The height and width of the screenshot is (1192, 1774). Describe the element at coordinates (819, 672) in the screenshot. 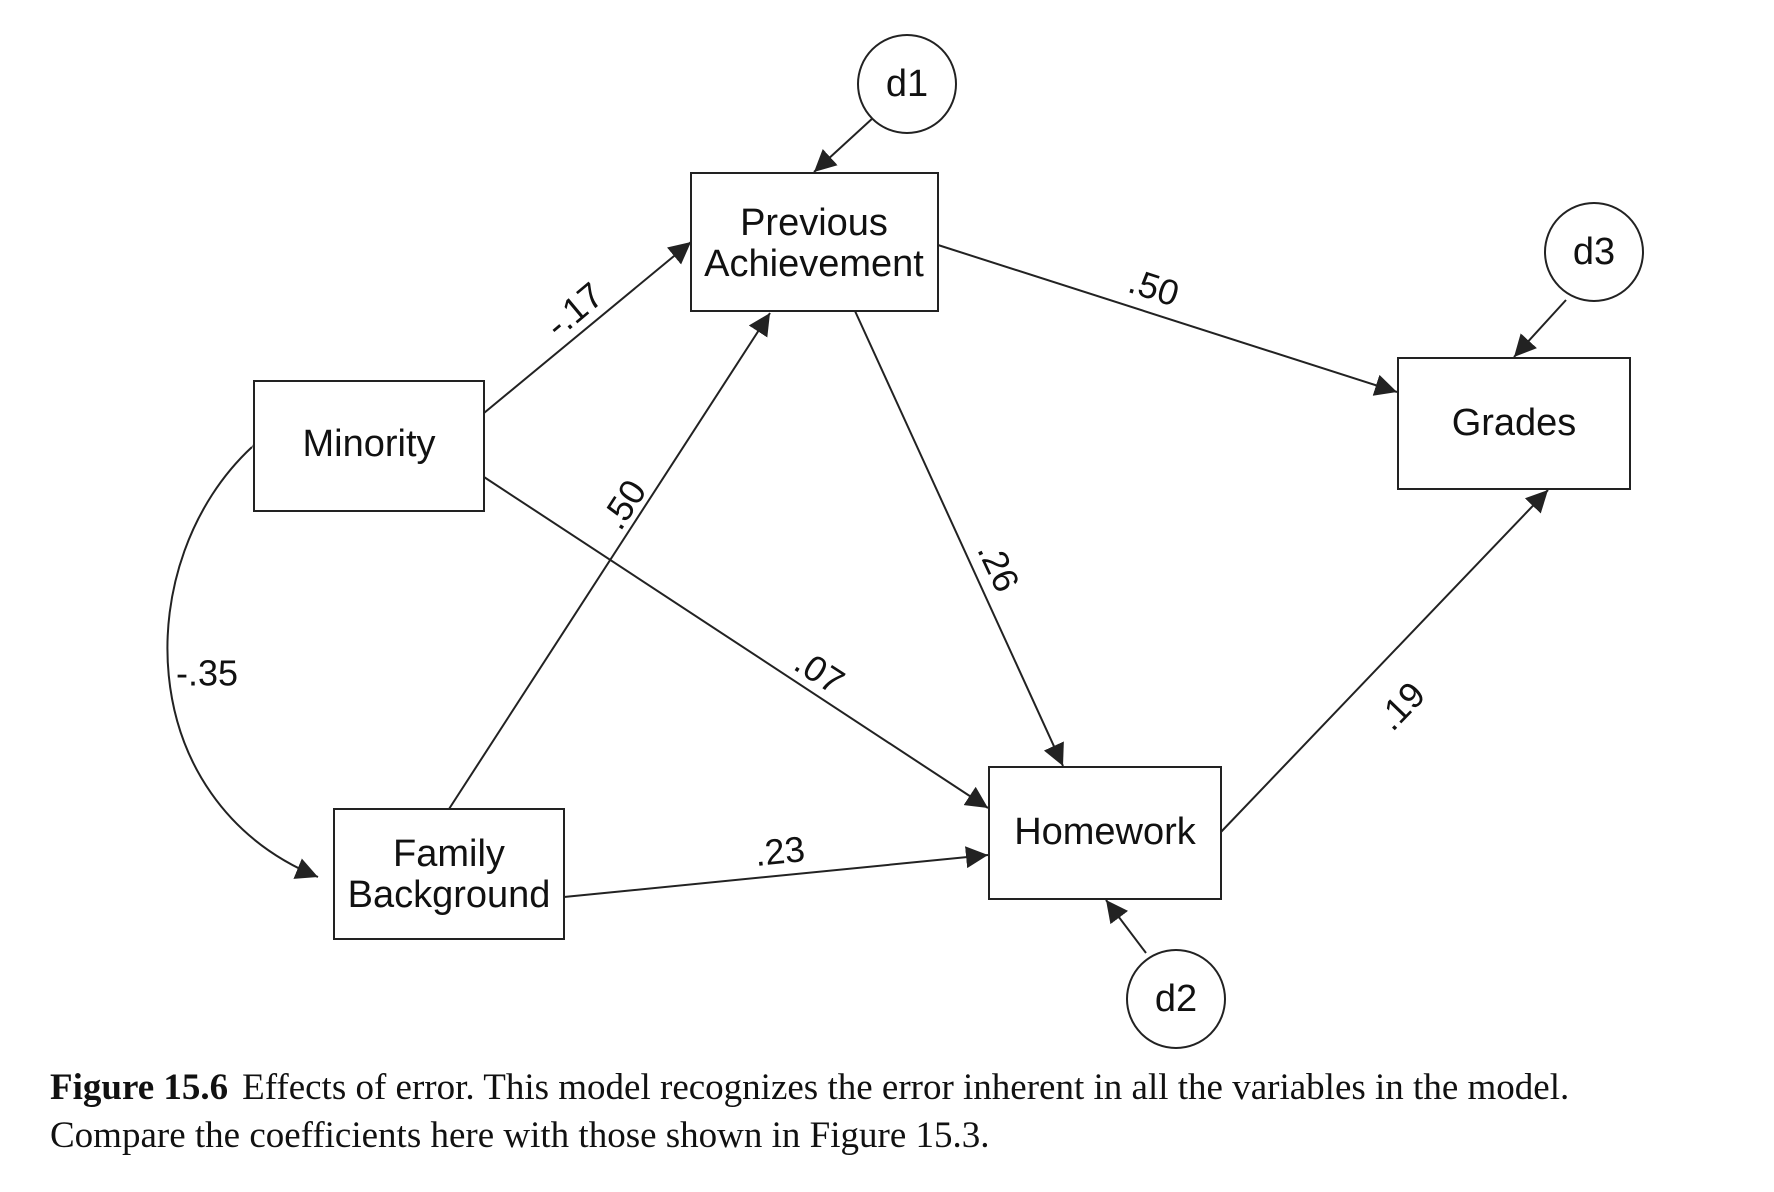

I see `coef-minority-to-homework: .07` at that location.